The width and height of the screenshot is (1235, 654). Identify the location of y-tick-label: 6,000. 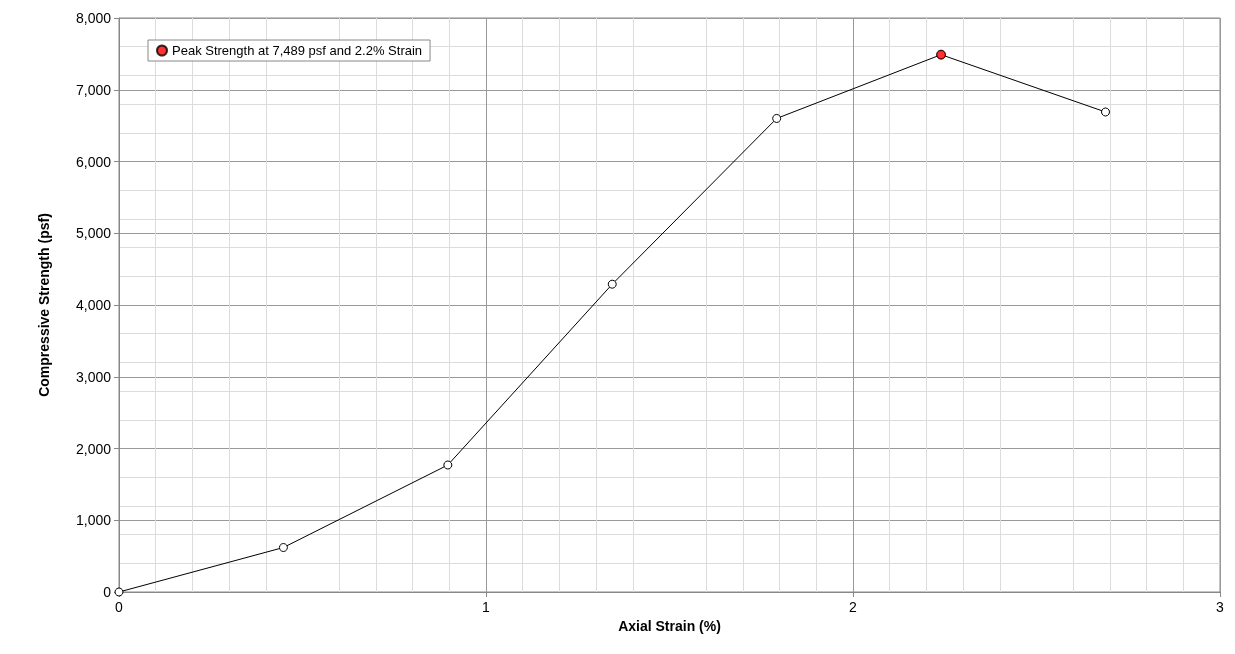
(93, 161).